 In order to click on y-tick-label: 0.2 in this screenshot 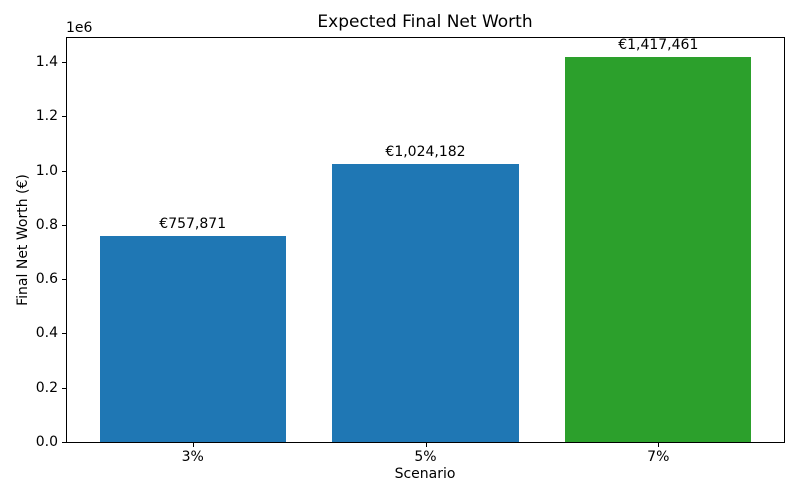, I will do `click(46, 387)`.